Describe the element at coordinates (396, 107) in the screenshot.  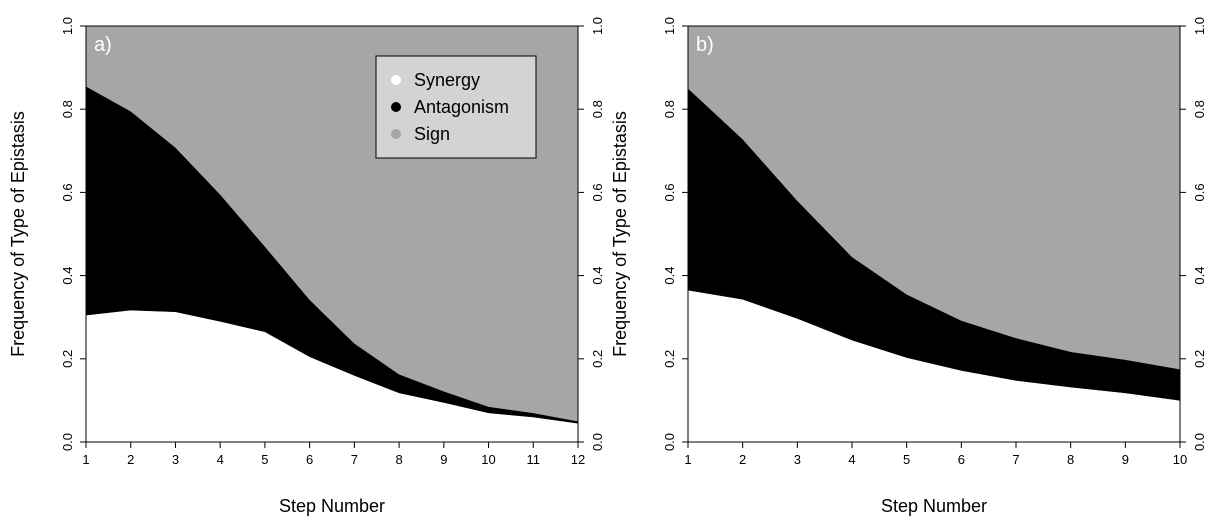
I see `legend-marker-antagonism` at that location.